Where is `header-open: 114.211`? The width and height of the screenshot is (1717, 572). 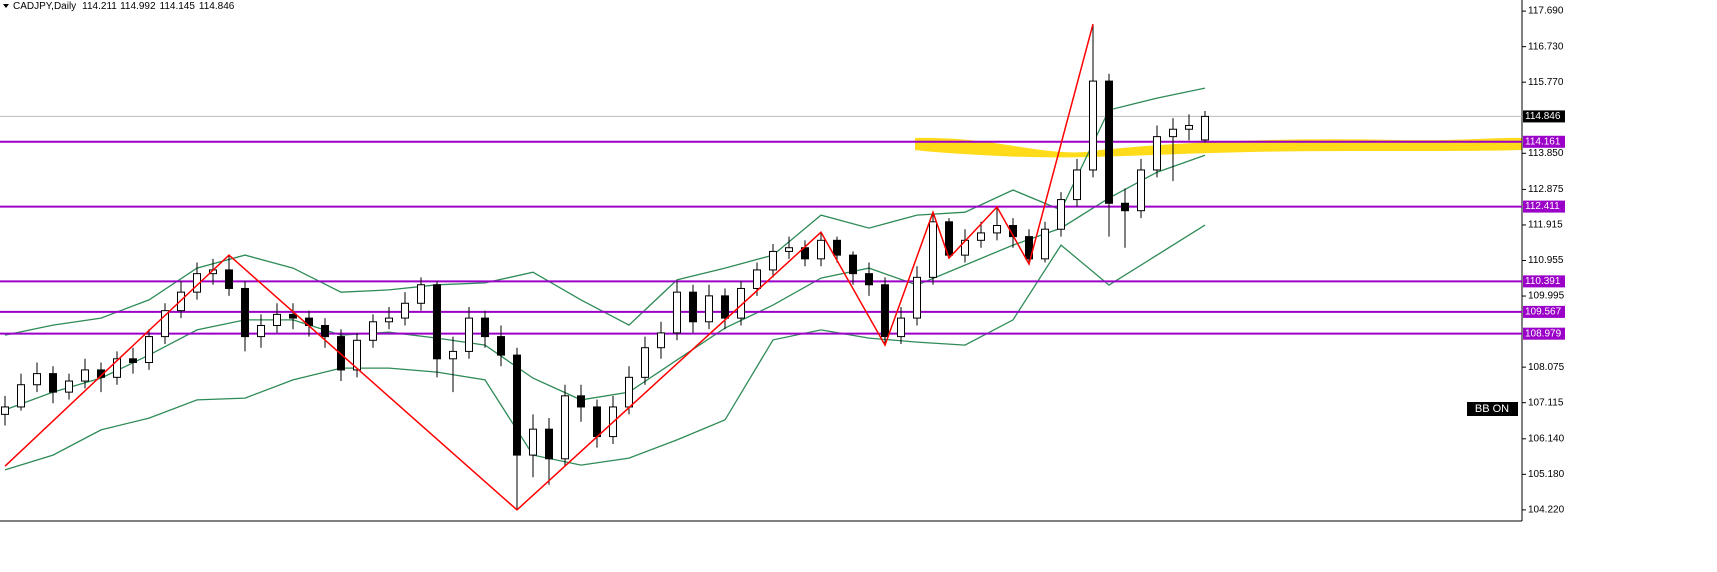
header-open: 114.211 is located at coordinates (99, 6).